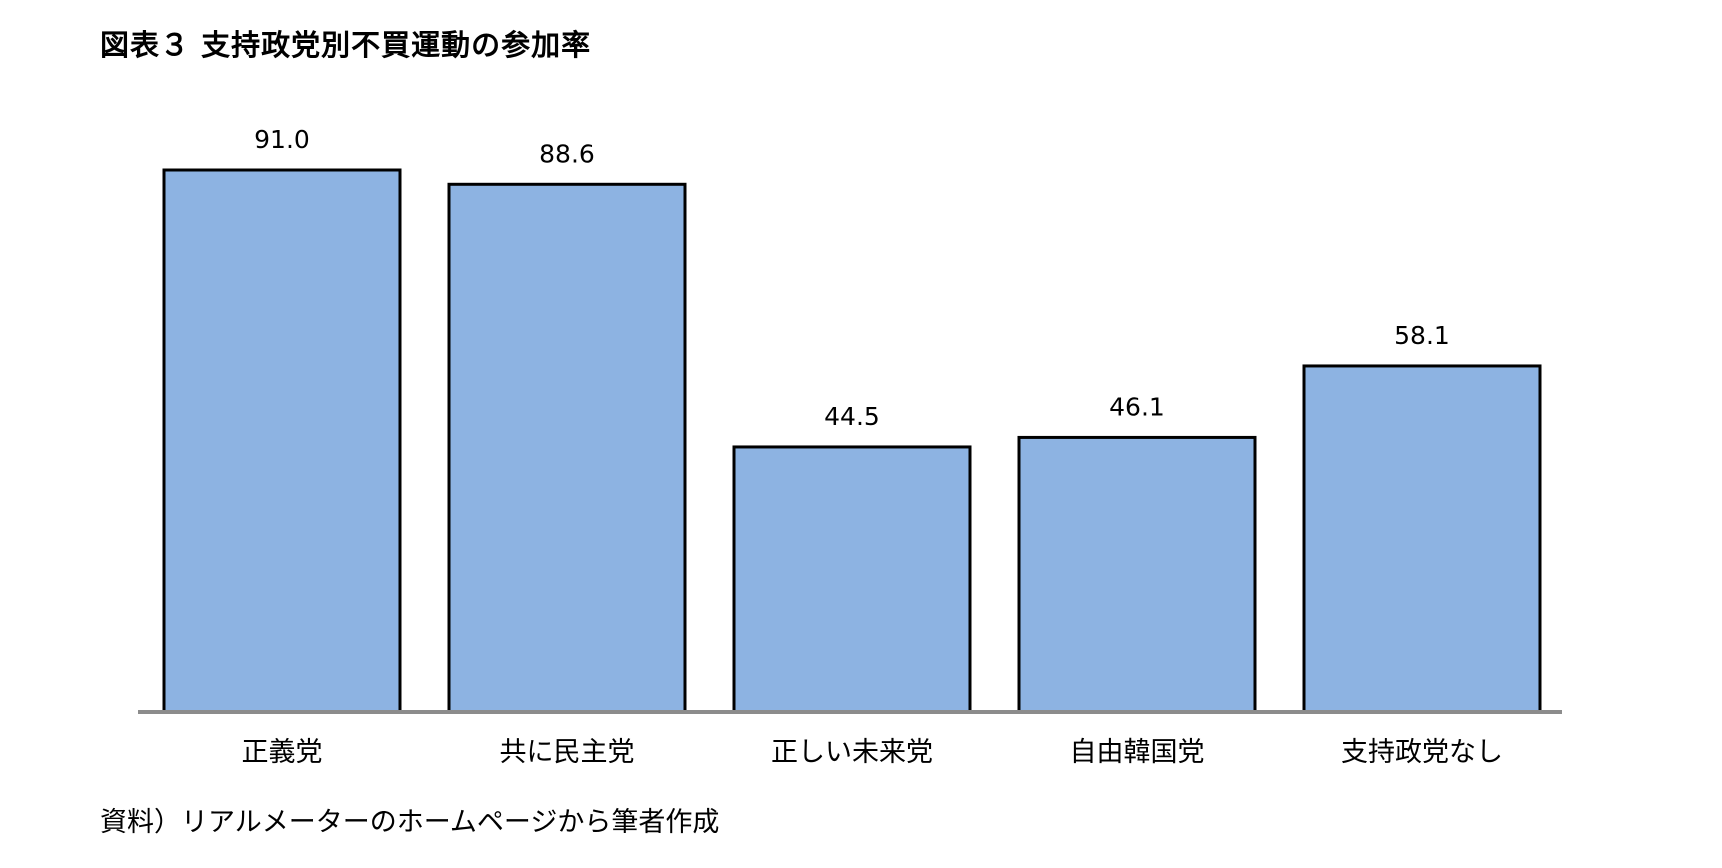 The height and width of the screenshot is (868, 1722). What do you see at coordinates (282, 752) in the screenshot?
I see `category-label-1: 正義党` at bounding box center [282, 752].